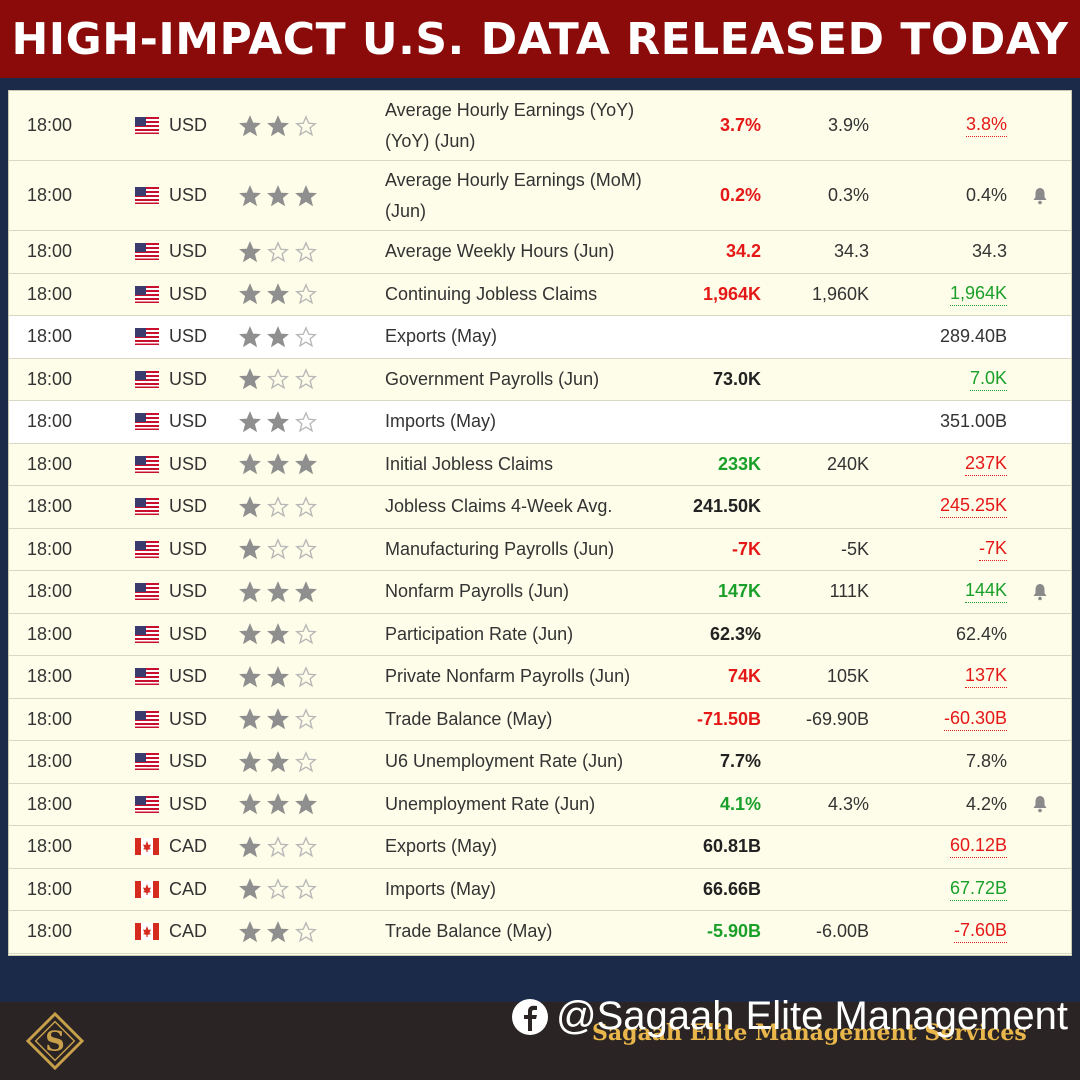 The width and height of the screenshot is (1080, 1080). Describe the element at coordinates (840, 293) in the screenshot. I see `forecast-value: 1,960K` at that location.